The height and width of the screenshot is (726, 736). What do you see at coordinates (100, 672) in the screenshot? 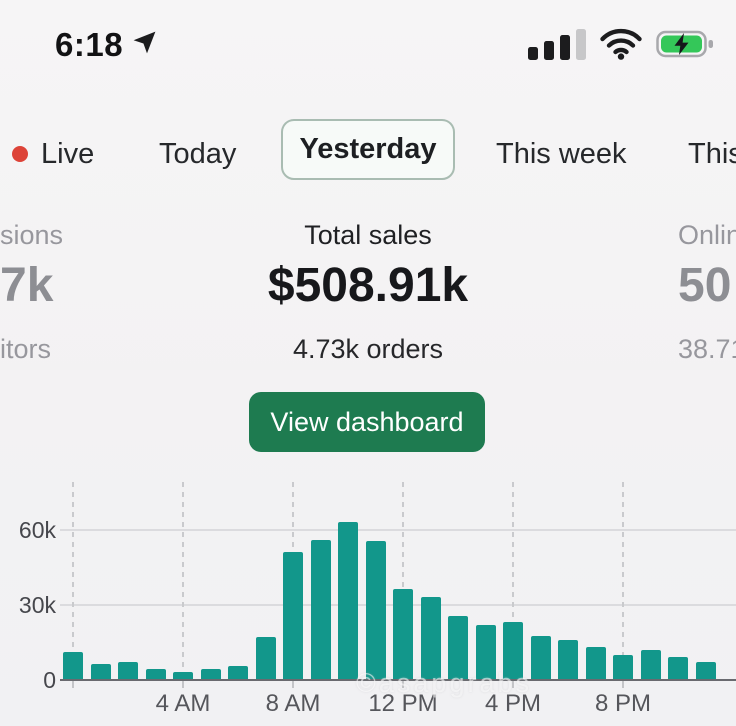
I see `sales-bar-1-am` at bounding box center [100, 672].